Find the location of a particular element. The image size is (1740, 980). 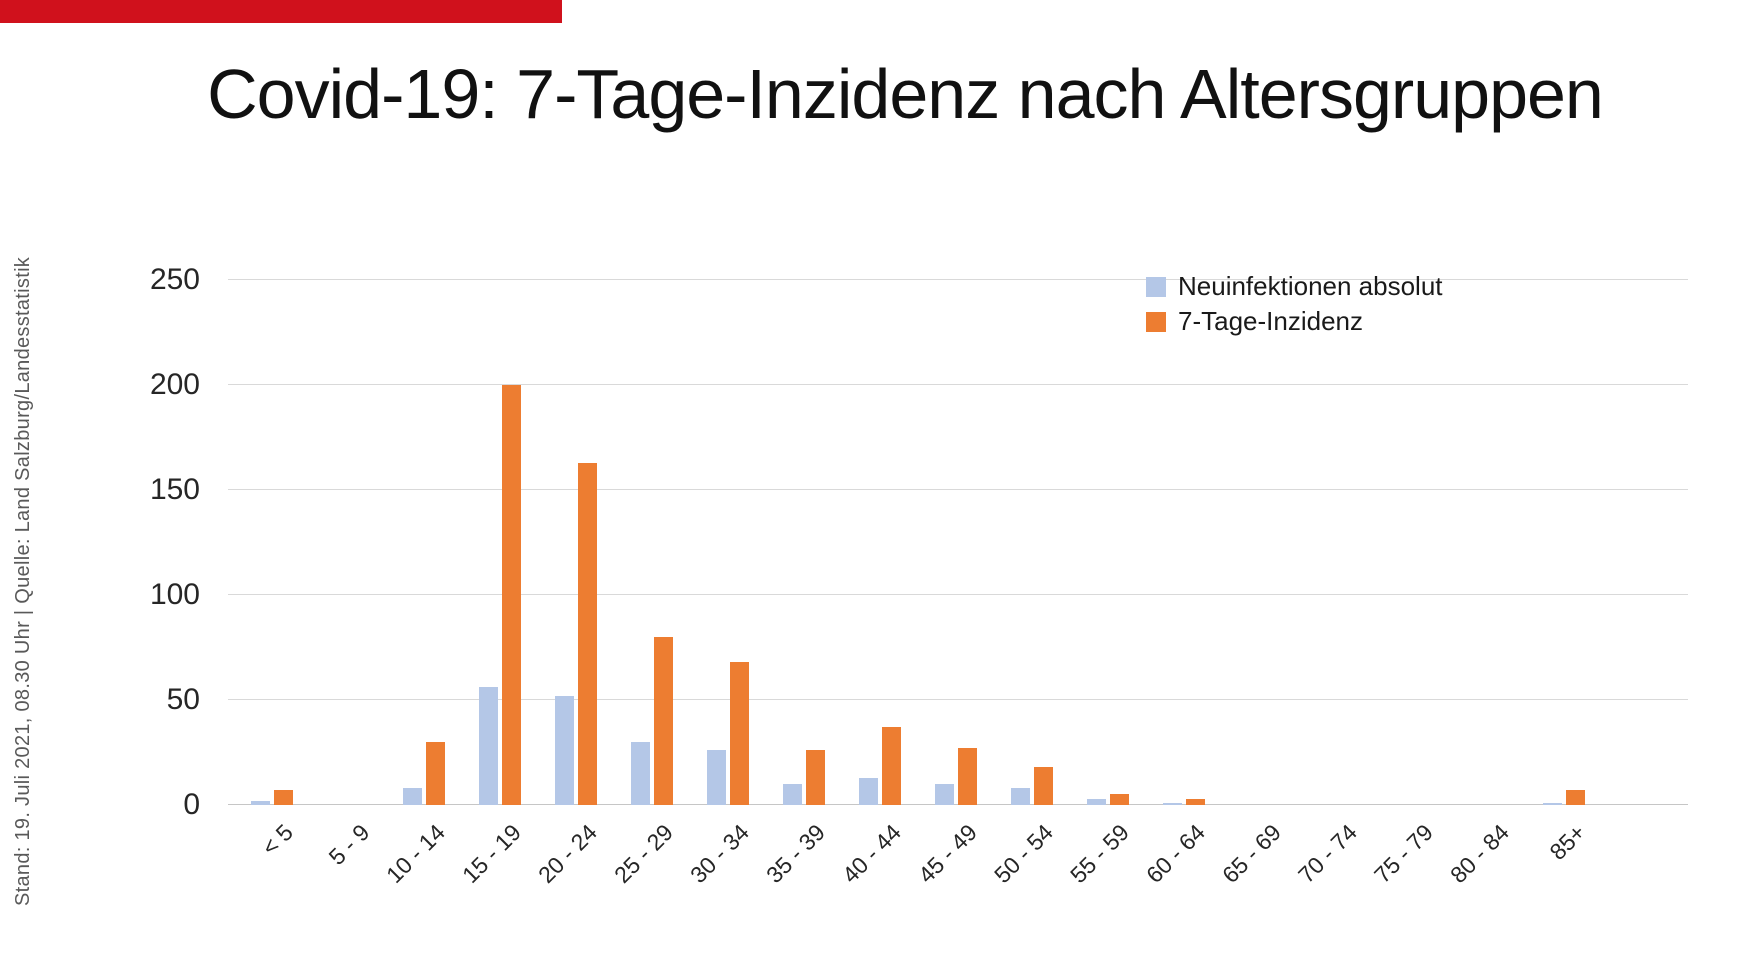

category-55-59: 55 - 59 is located at coordinates (1105, 584).